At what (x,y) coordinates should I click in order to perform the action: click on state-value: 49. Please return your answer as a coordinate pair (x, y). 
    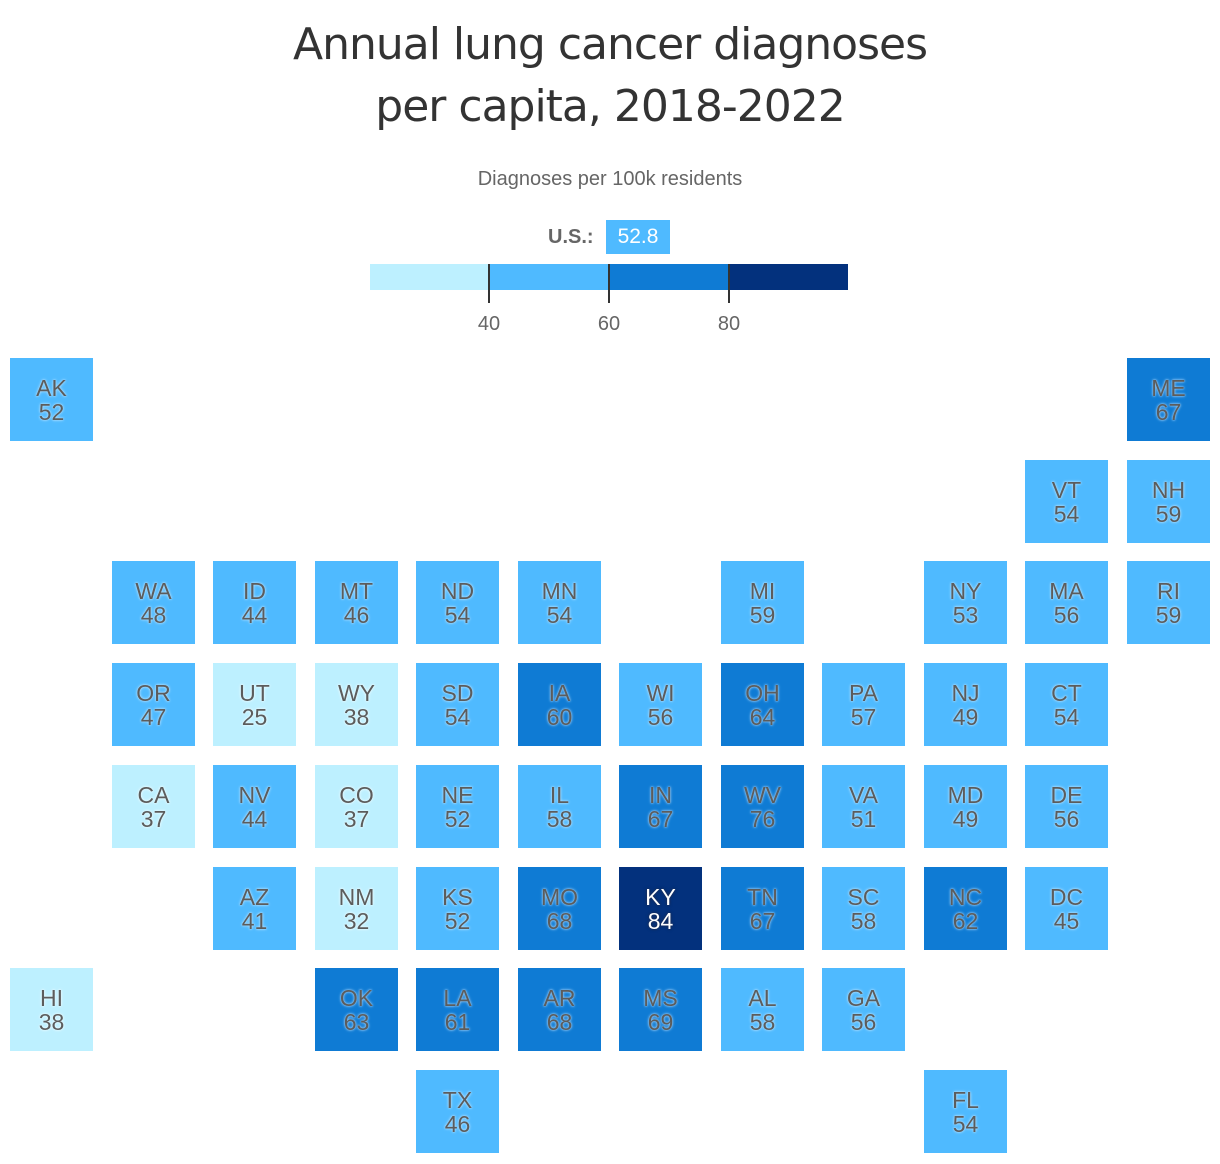
    Looking at the image, I should click on (965, 716).